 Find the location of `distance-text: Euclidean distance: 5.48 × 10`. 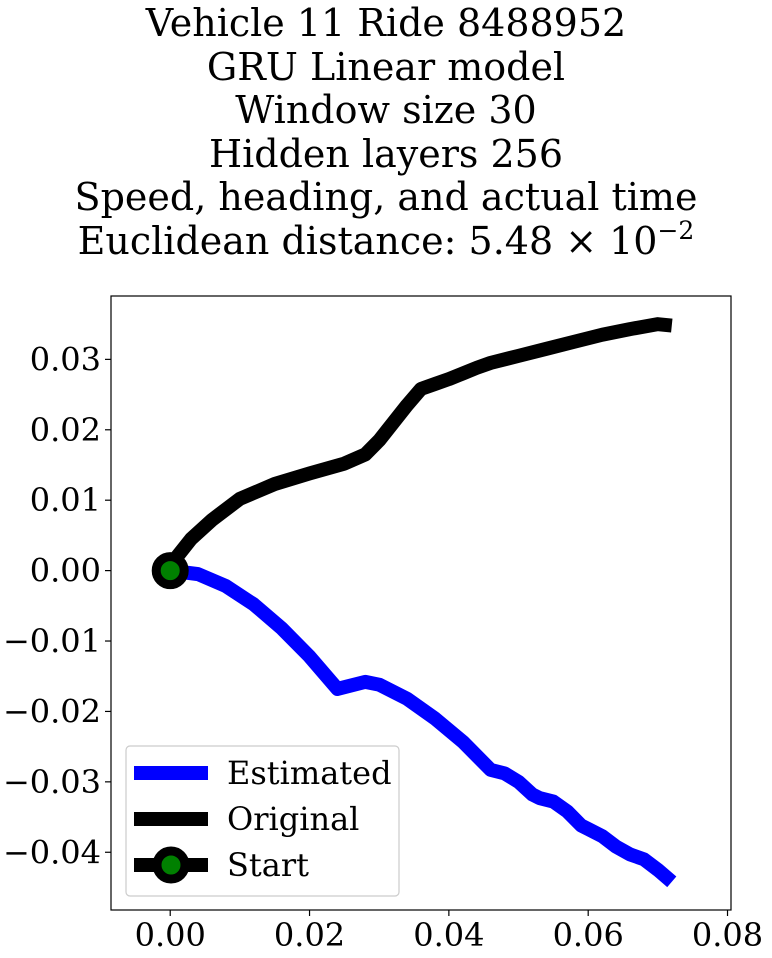

distance-text: Euclidean distance: 5.48 × 10 is located at coordinates (367, 240).